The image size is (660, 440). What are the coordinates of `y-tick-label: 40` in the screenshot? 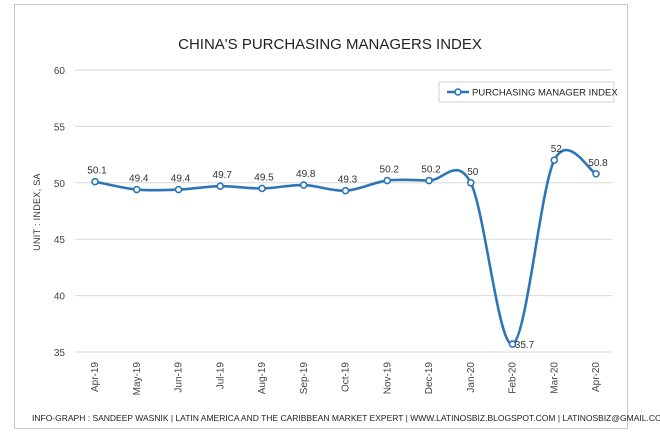 It's located at (60, 297).